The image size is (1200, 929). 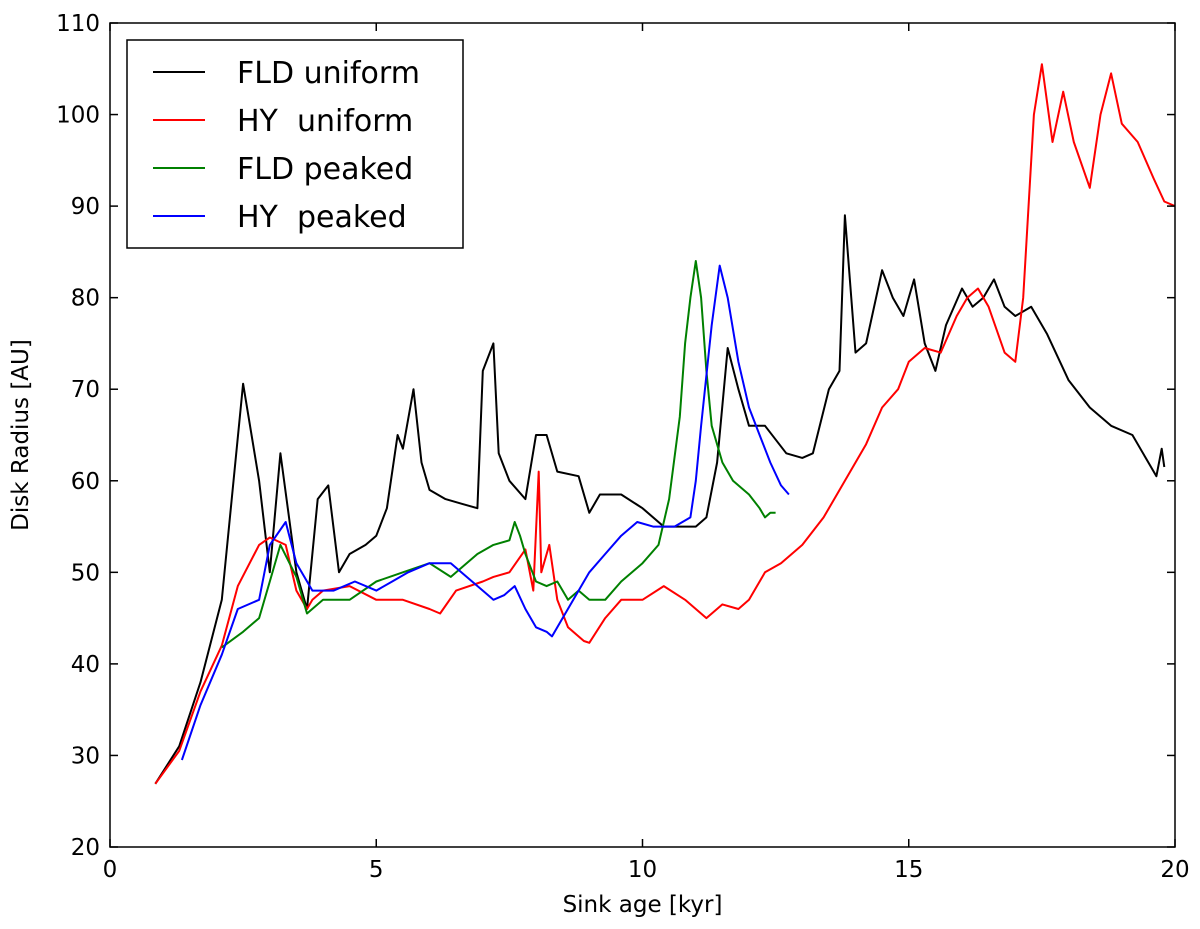 What do you see at coordinates (325, 121) in the screenshot?
I see `legend-label-2: HY uniform` at bounding box center [325, 121].